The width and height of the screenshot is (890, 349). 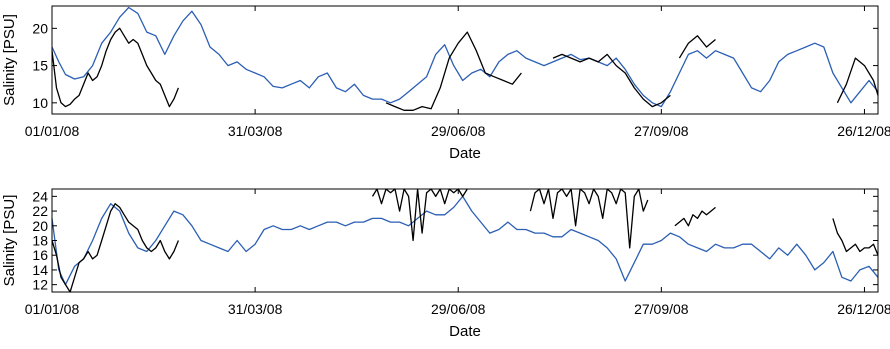 What do you see at coordinates (40, 270) in the screenshot?
I see `y-tick-label: 14` at bounding box center [40, 270].